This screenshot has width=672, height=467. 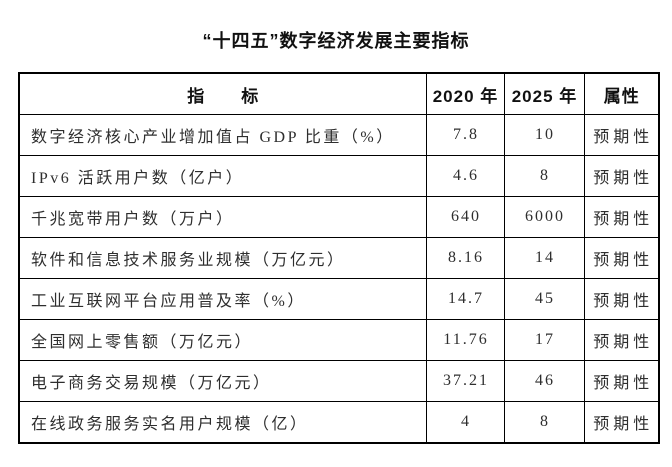 What do you see at coordinates (222, 258) in the screenshot?
I see `indicator-cell: 软件和信息技术服务业规模（万亿元）` at bounding box center [222, 258].